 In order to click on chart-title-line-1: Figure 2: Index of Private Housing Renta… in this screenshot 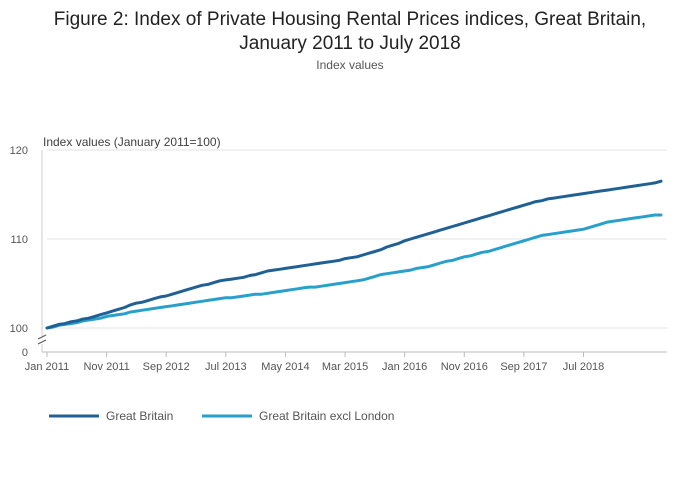, I will do `click(350, 19)`.